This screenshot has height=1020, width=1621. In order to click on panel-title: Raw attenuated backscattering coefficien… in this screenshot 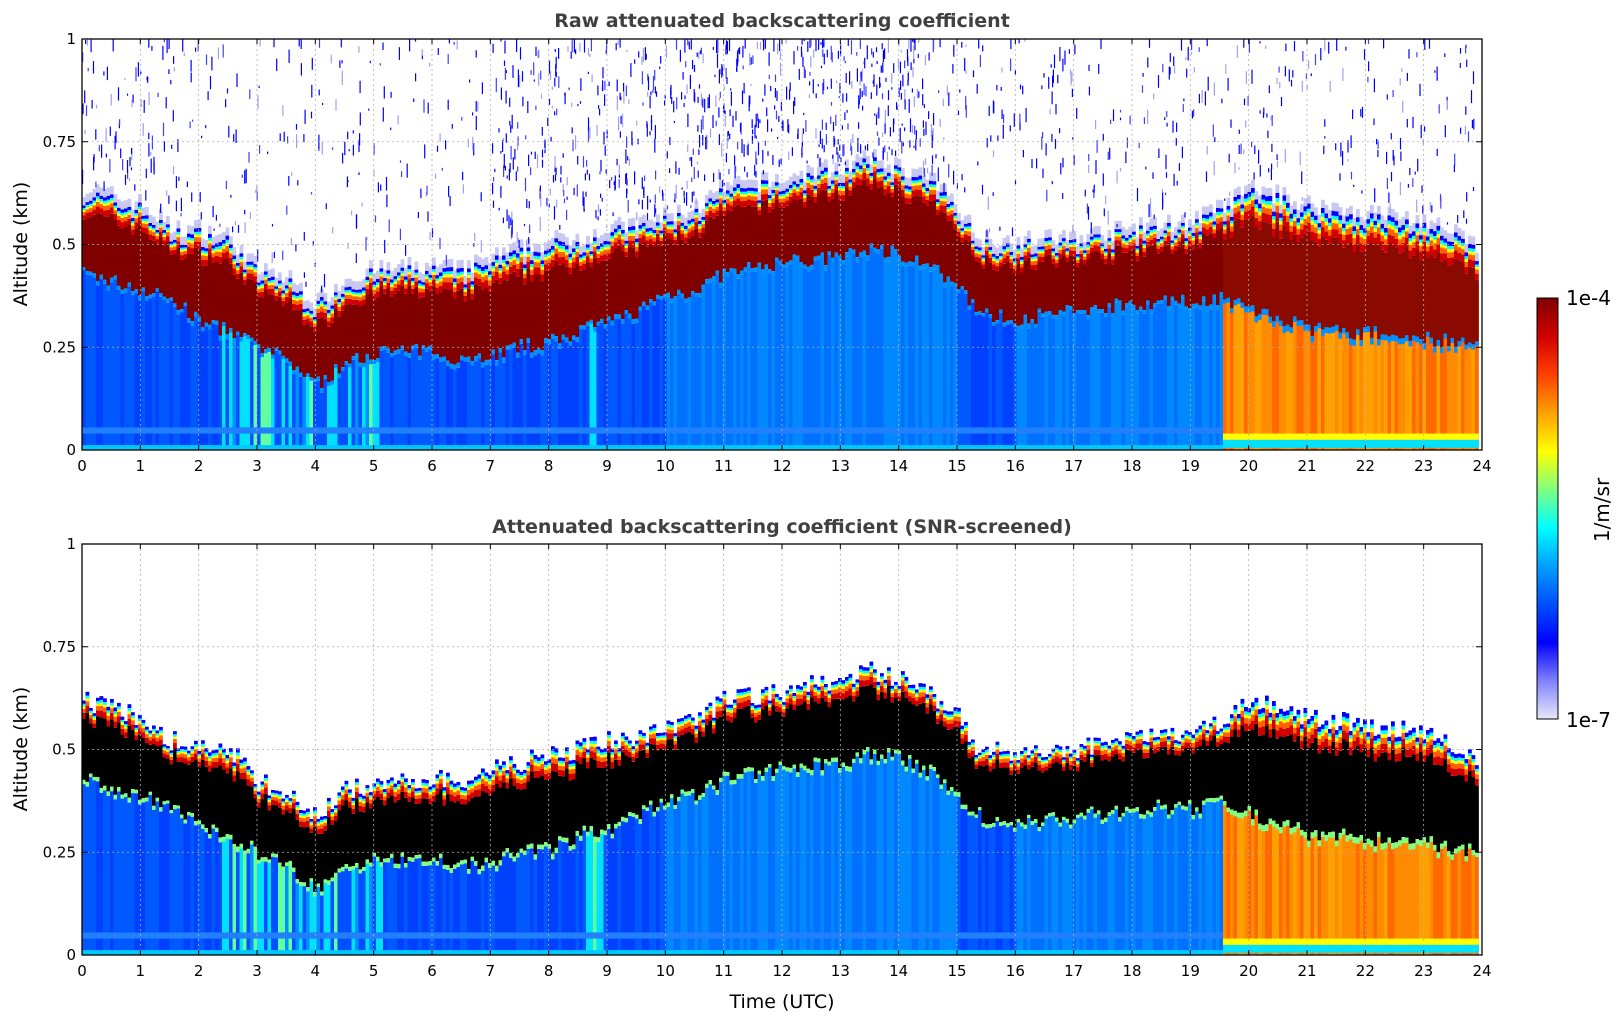, I will do `click(782, 21)`.